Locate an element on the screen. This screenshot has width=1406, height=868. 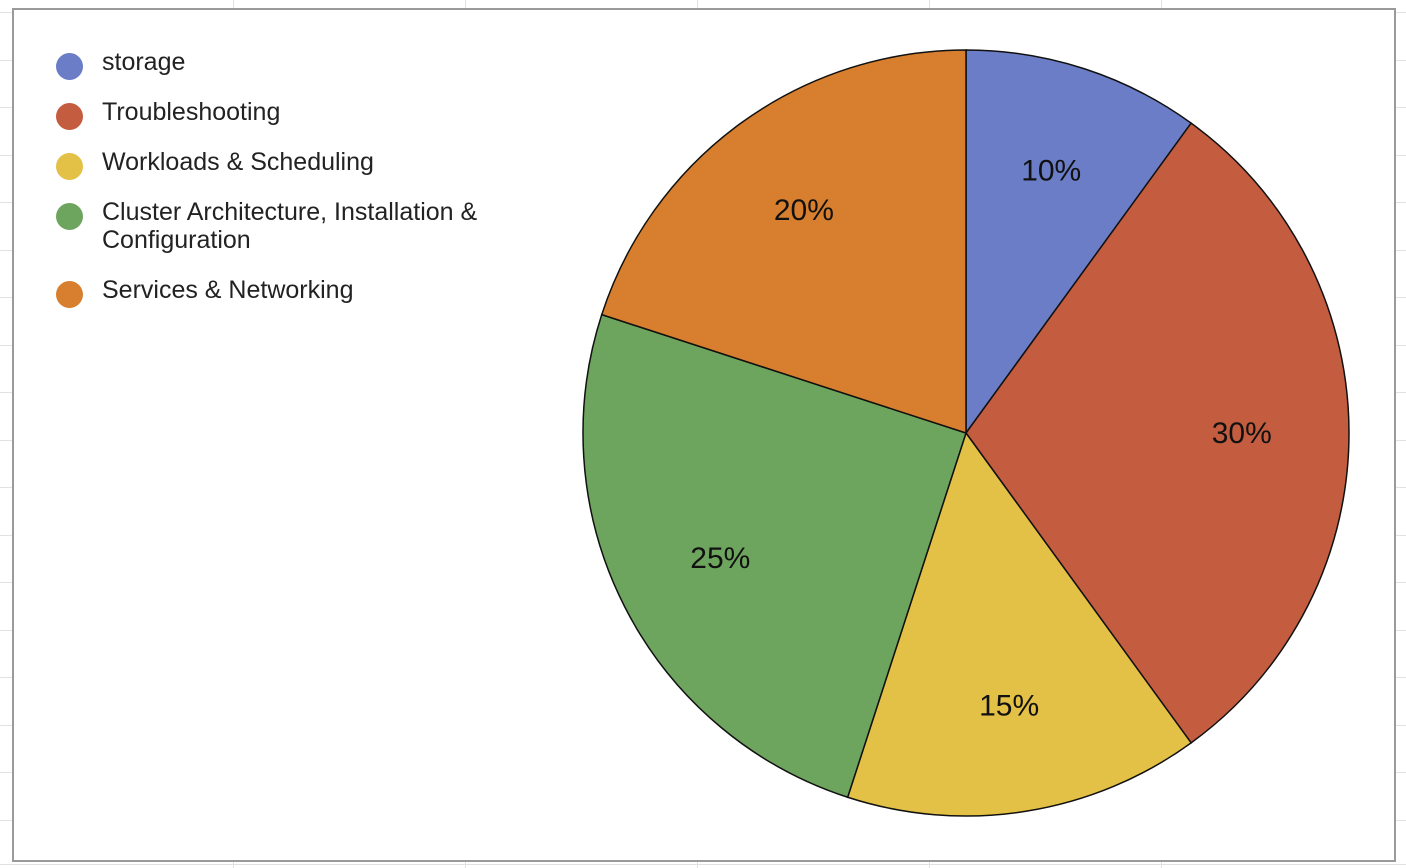
slice-percent-label: 20% is located at coordinates (804, 210).